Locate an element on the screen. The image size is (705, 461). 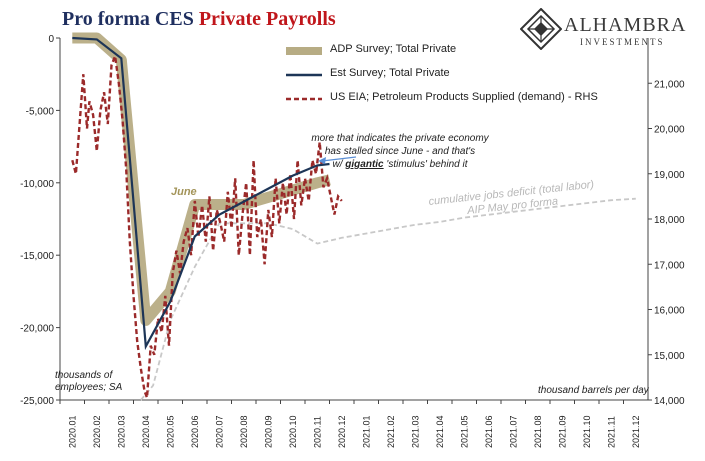
legend-swatch-eia is located at coordinates (304, 99).